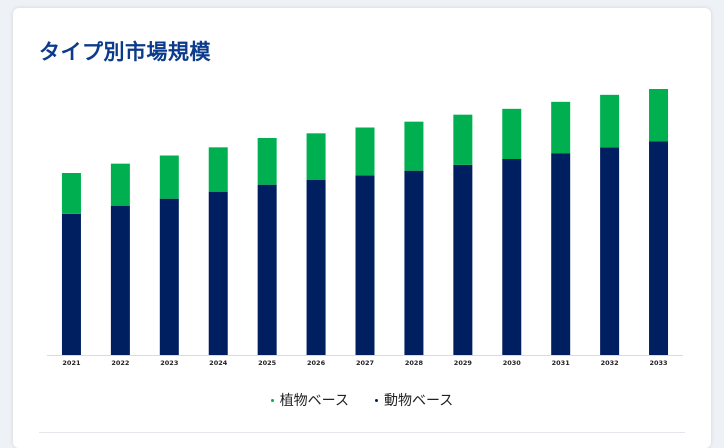 The width and height of the screenshot is (724, 448). I want to click on x-tick-label: 2021, so click(71, 363).